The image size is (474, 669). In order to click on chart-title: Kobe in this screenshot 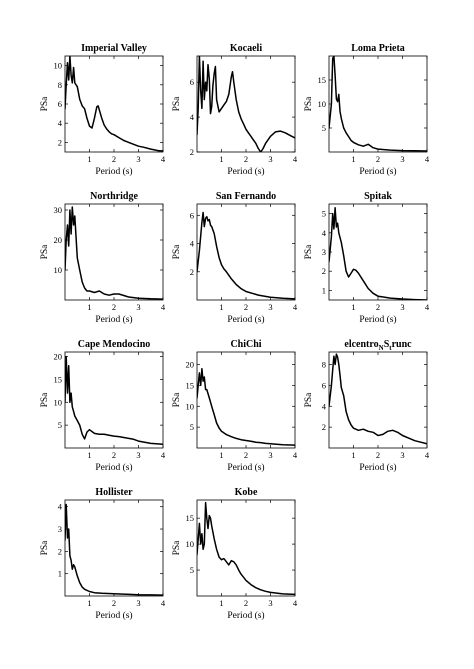, I will do `click(246, 492)`.